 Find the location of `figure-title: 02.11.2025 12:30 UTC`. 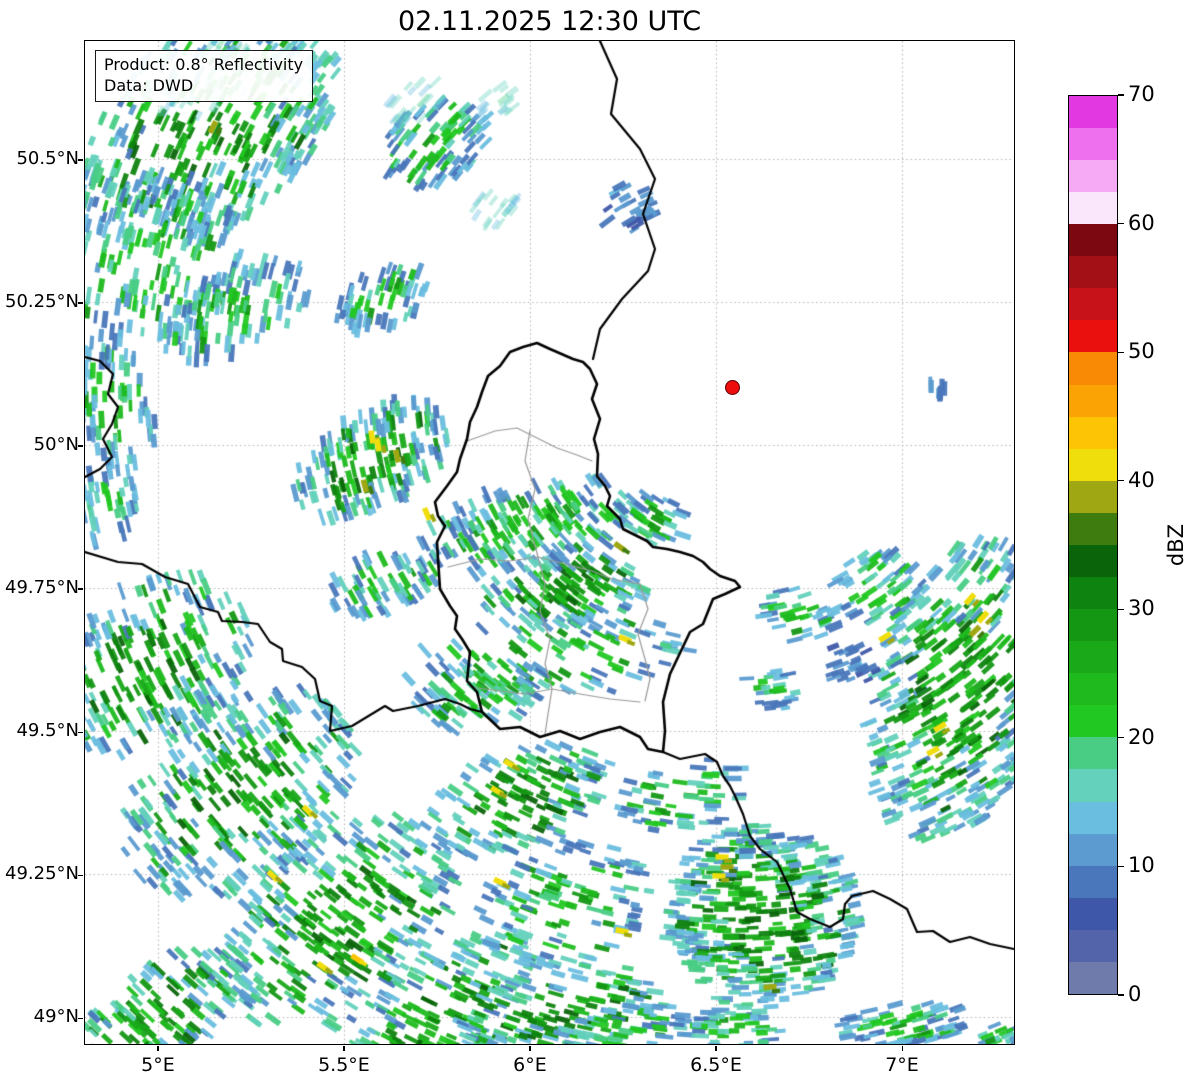

figure-title: 02.11.2025 12:30 UTC is located at coordinates (549, 21).